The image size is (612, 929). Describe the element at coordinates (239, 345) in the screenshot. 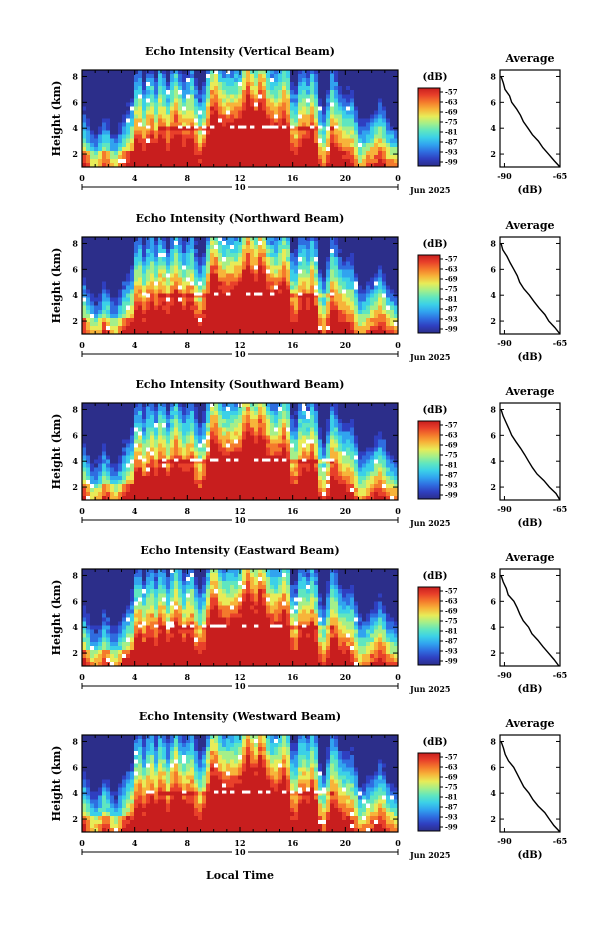

I see `x-tick-label: 12` at that location.